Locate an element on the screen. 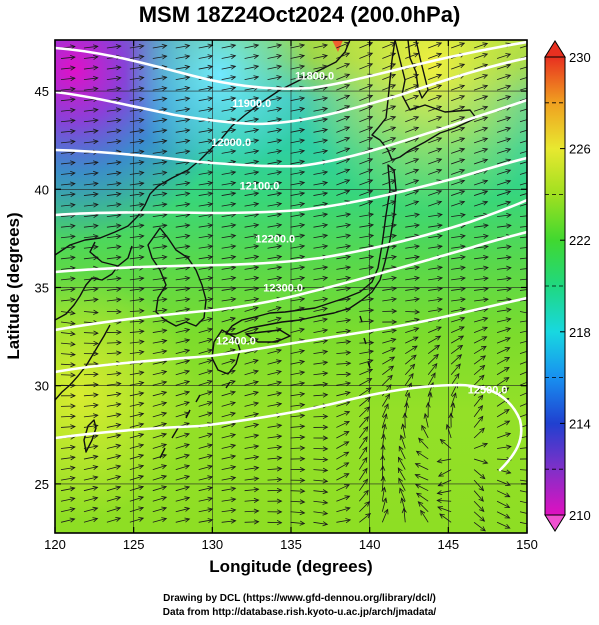 This screenshot has width=599, height=625. contour-label: 12500.0 is located at coordinates (488, 391).